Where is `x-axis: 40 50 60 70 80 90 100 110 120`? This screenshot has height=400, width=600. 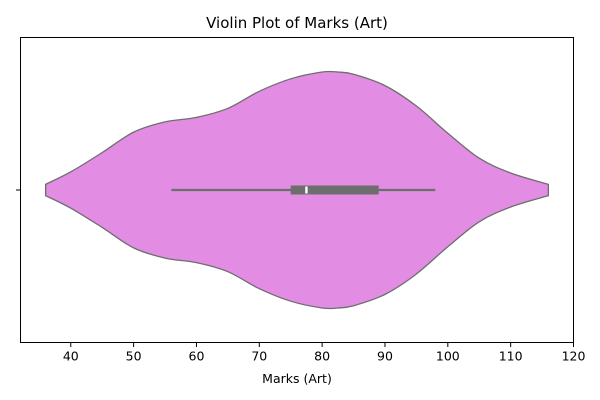
x-axis: 40 50 60 70 80 90 100 110 120 is located at coordinates (324, 353).